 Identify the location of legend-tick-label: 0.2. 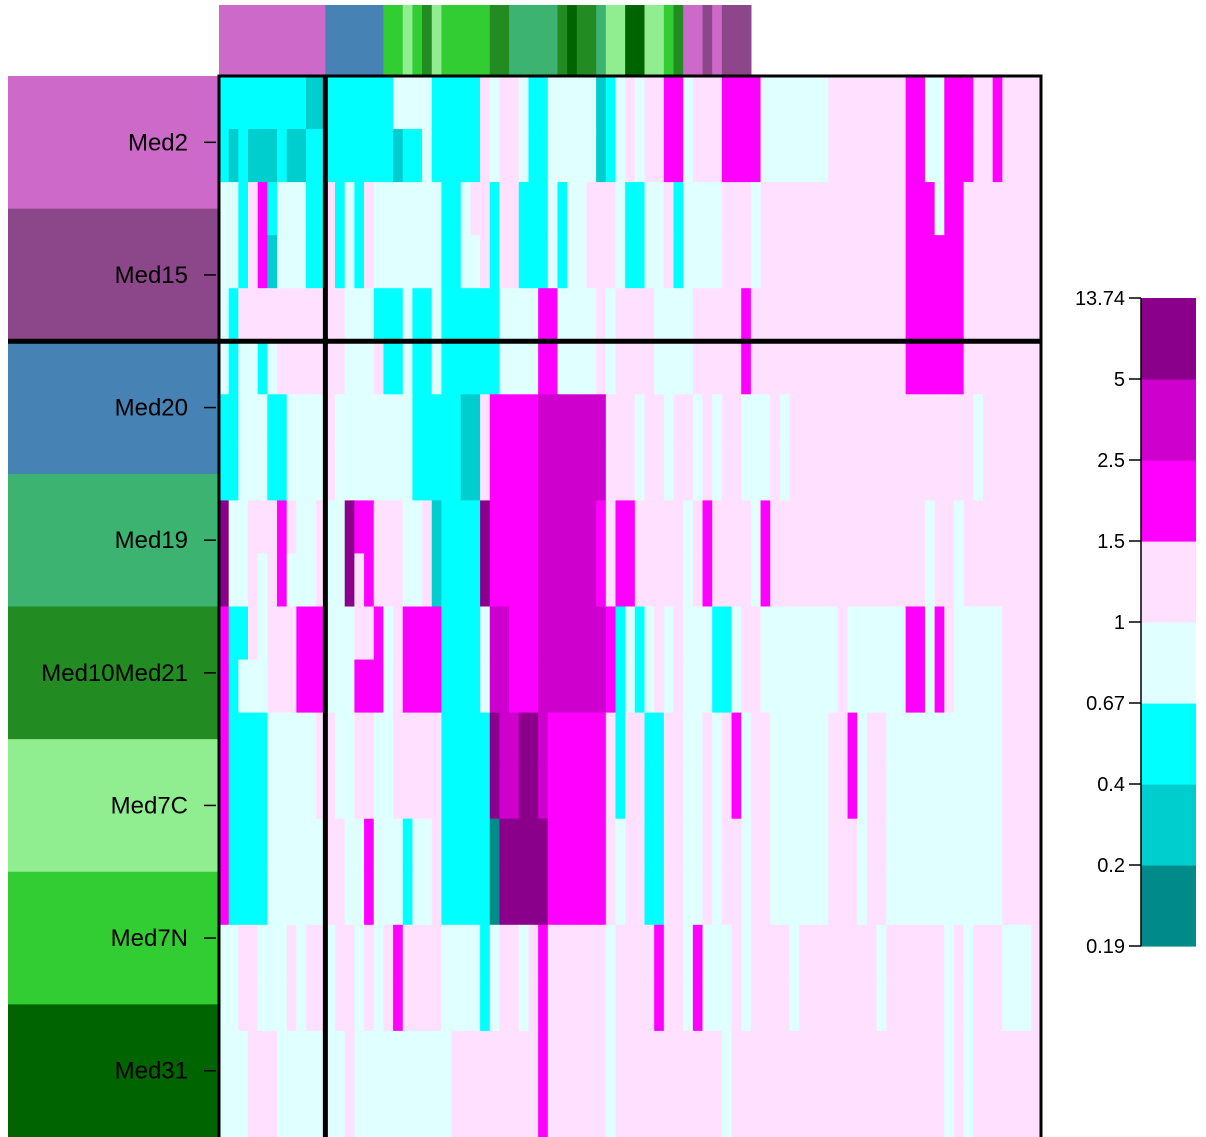
(1111, 866).